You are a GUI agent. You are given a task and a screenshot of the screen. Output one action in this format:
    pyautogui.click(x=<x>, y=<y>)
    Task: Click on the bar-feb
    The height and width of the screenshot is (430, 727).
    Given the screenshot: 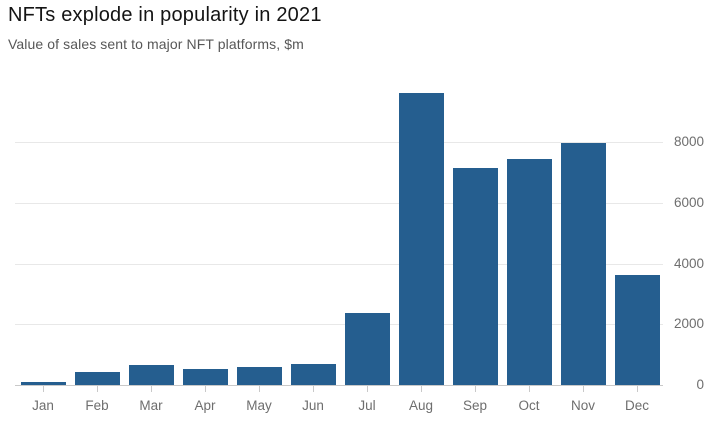 What is the action you would take?
    pyautogui.click(x=97, y=378)
    